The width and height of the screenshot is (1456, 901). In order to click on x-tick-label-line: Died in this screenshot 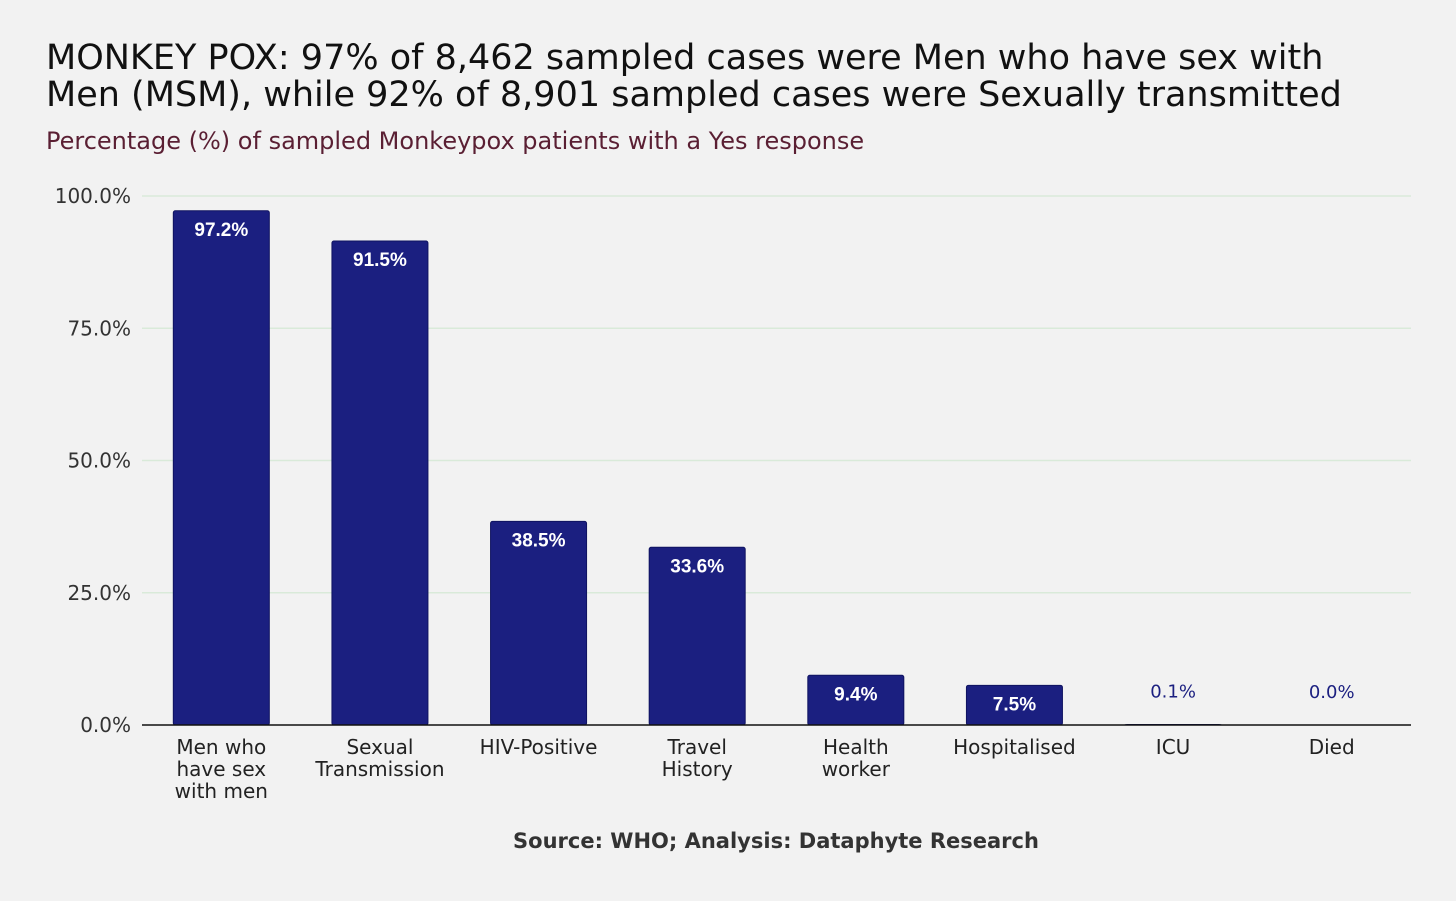, I will do `click(1332, 747)`.